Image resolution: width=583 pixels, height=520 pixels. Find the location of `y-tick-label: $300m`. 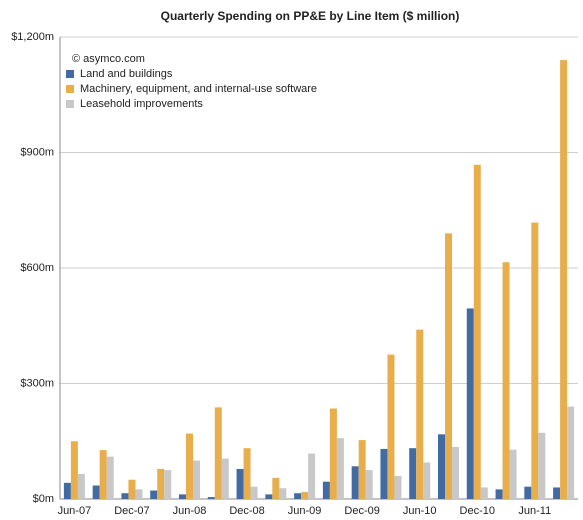

y-tick-label: $300m is located at coordinates (37, 383).